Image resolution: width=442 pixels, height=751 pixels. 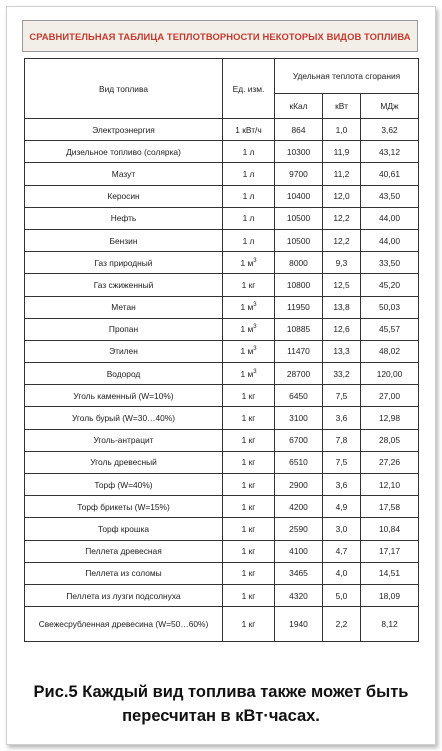 I want to click on cell-kcal: 10800, so click(x=298, y=285).